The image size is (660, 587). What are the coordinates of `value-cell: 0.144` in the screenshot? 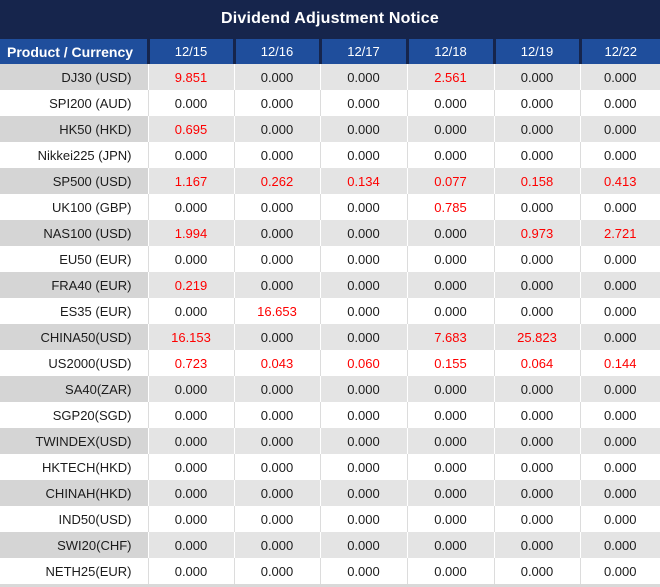 It's located at (619, 363).